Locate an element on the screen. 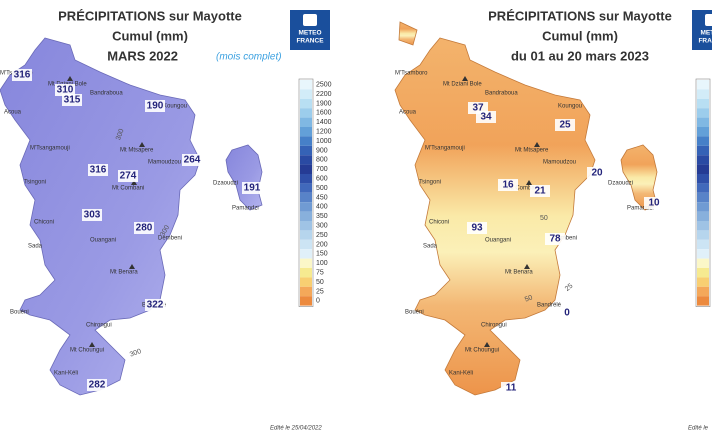 The width and height of the screenshot is (712, 440). station-value: 37 is located at coordinates (478, 108).